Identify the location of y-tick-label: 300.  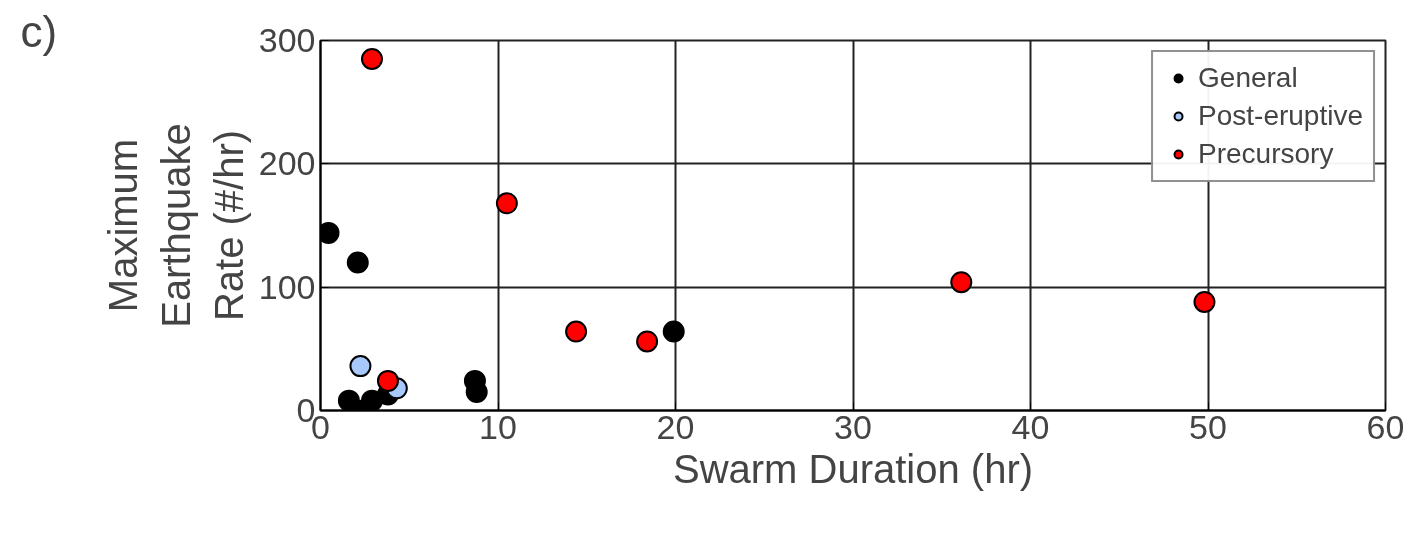
(287, 40).